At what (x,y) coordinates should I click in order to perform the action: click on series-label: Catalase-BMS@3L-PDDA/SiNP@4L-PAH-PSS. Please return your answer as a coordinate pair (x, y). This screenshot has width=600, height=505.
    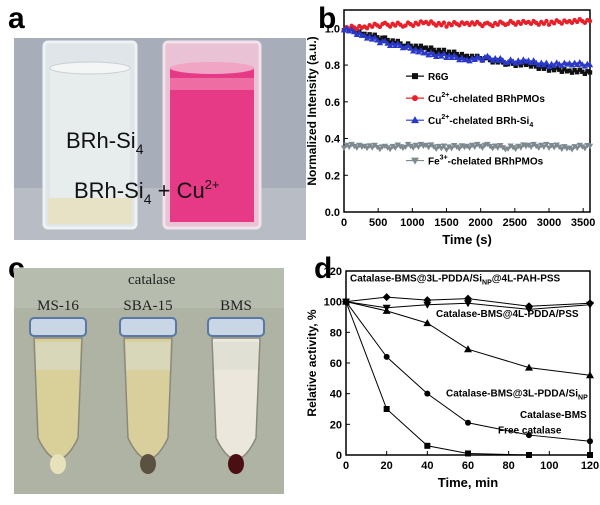
    Looking at the image, I should click on (455, 280).